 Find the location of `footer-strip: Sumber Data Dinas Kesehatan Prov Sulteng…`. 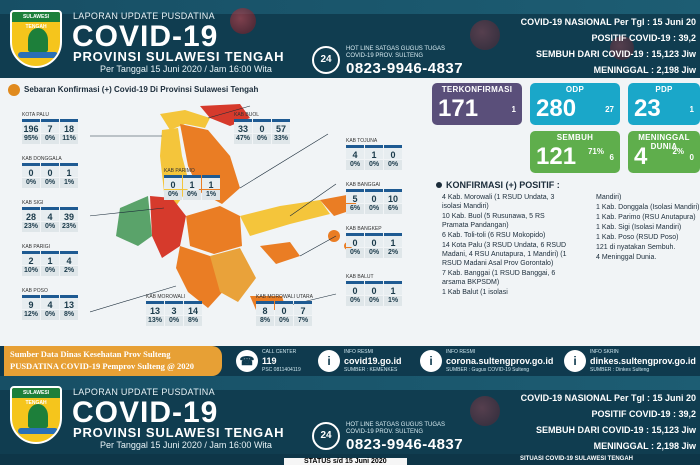

footer-strip: Sumber Data Dinas Kesehatan Prov Sulteng… is located at coordinates (350, 361).